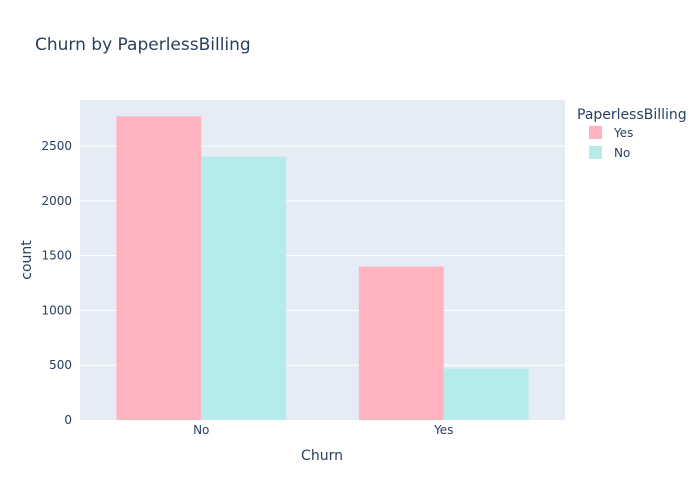 The width and height of the screenshot is (700, 500). Describe the element at coordinates (595, 132) in the screenshot. I see `legend-swatch-yes` at that location.